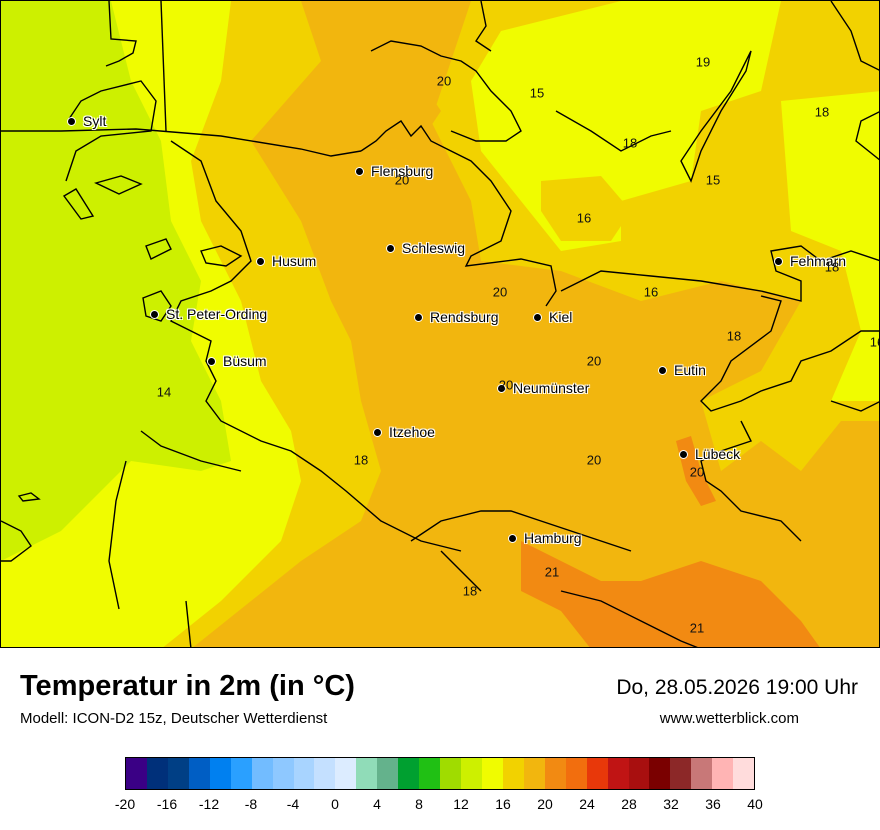 This screenshot has height=830, width=880. I want to click on city-buesum: Büsum, so click(237, 361).